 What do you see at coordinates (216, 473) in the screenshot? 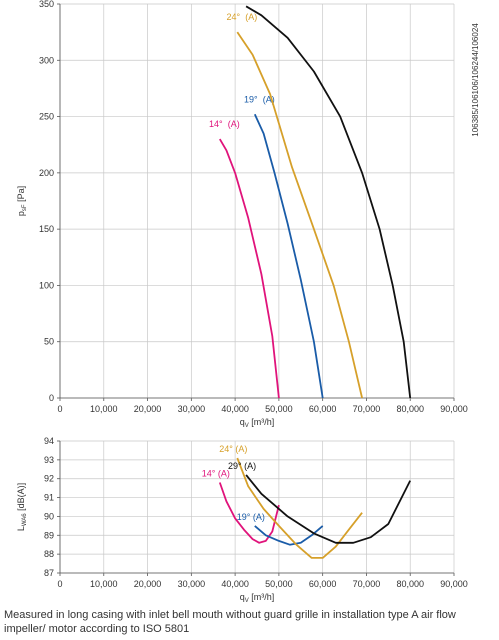
I see `sound-series-label: 14° (A)` at bounding box center [216, 473].